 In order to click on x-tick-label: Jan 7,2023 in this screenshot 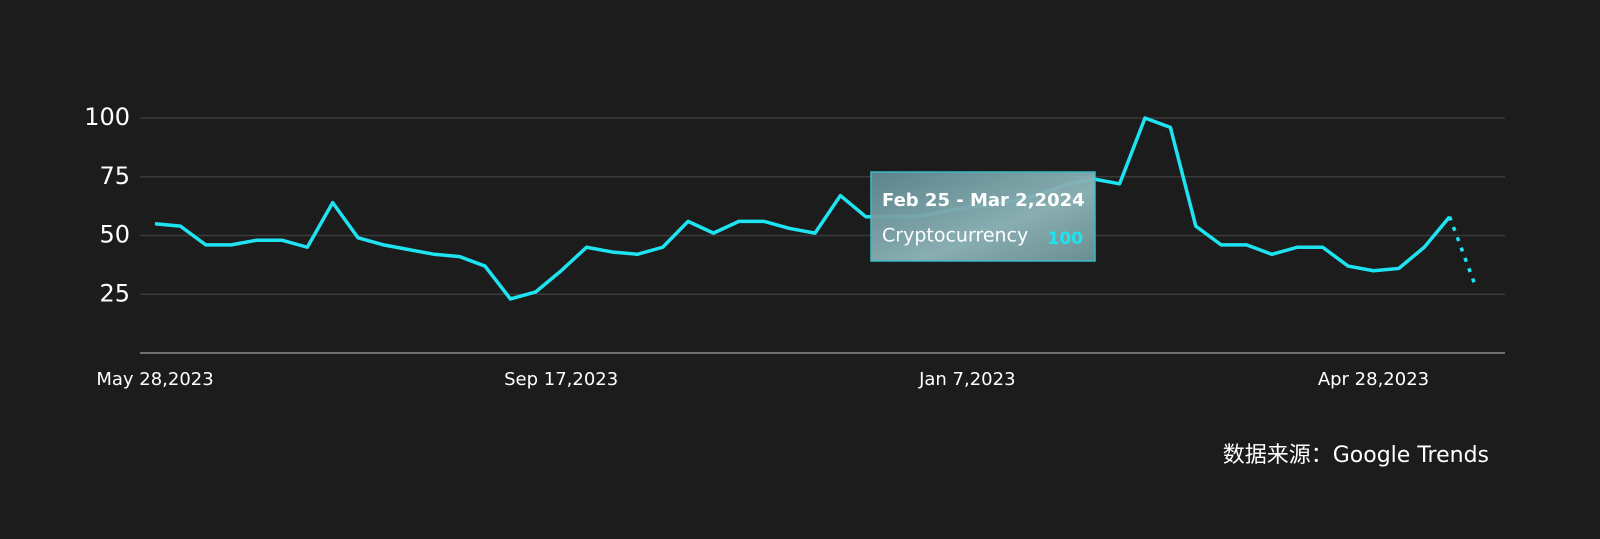, I will do `click(966, 379)`.